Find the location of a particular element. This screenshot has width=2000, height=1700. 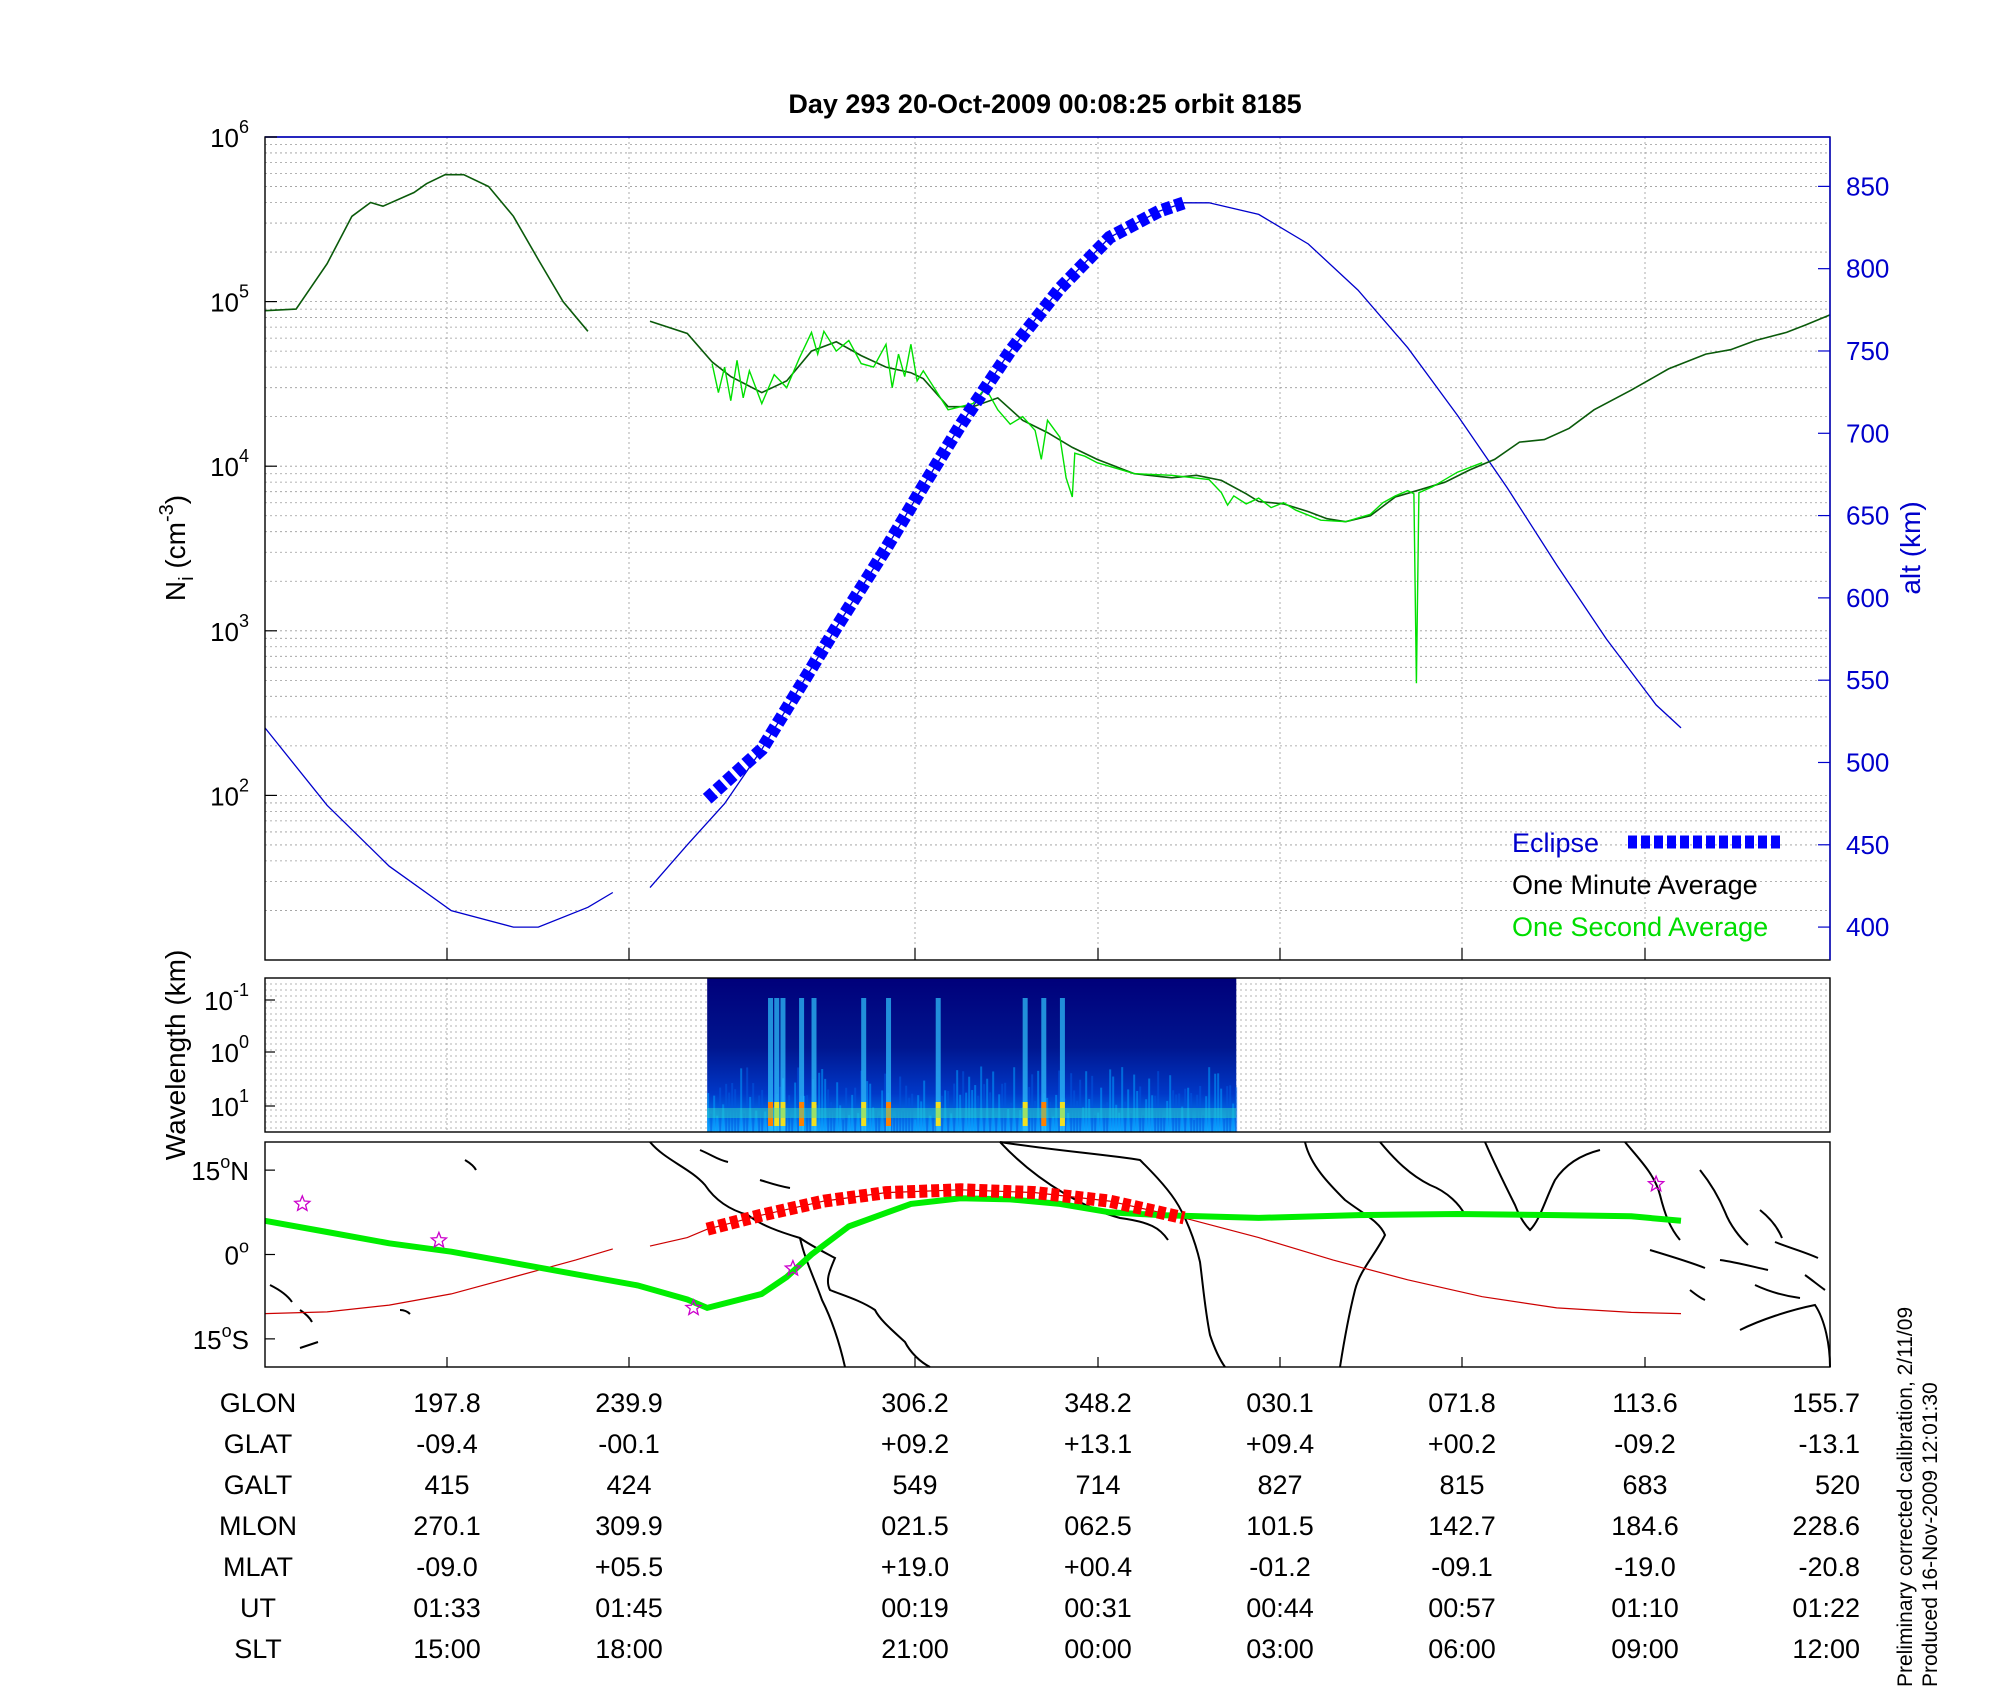

altitude-y-tick-label: 850 is located at coordinates (1867, 186).